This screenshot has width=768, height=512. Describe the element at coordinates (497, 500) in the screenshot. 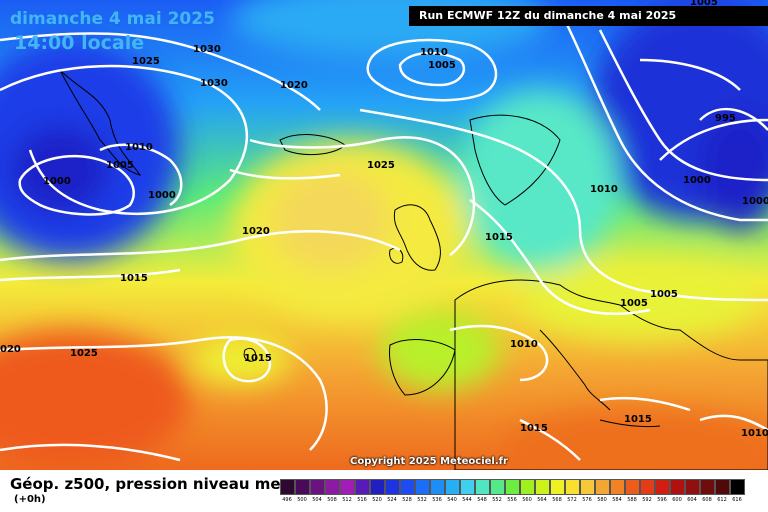

I see `legend-value: 552` at that location.